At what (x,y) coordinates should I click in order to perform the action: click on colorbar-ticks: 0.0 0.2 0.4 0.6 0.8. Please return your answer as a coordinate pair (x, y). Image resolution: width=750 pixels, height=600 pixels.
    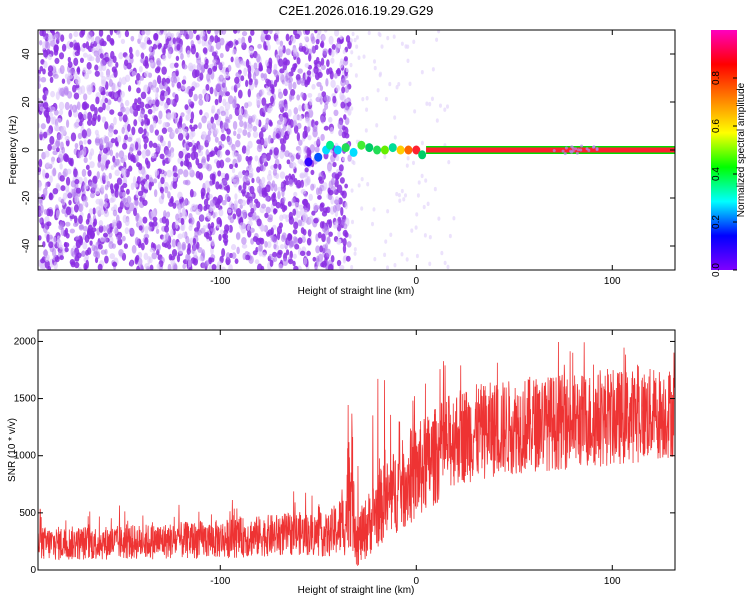
    Looking at the image, I should click on (724, 174).